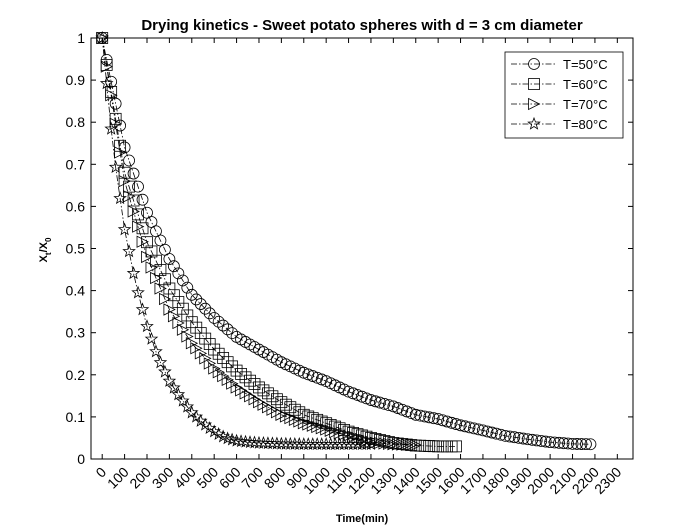 This screenshot has height=525, width=700. I want to click on y-tick-label: 0, so click(81, 459).